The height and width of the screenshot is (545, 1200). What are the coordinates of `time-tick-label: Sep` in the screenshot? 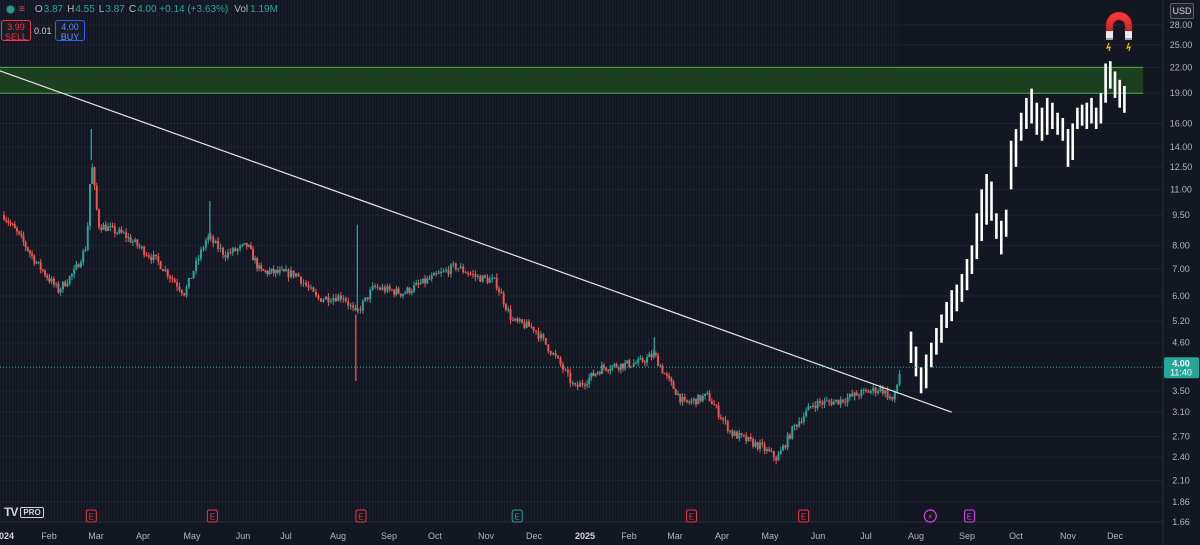 It's located at (389, 536).